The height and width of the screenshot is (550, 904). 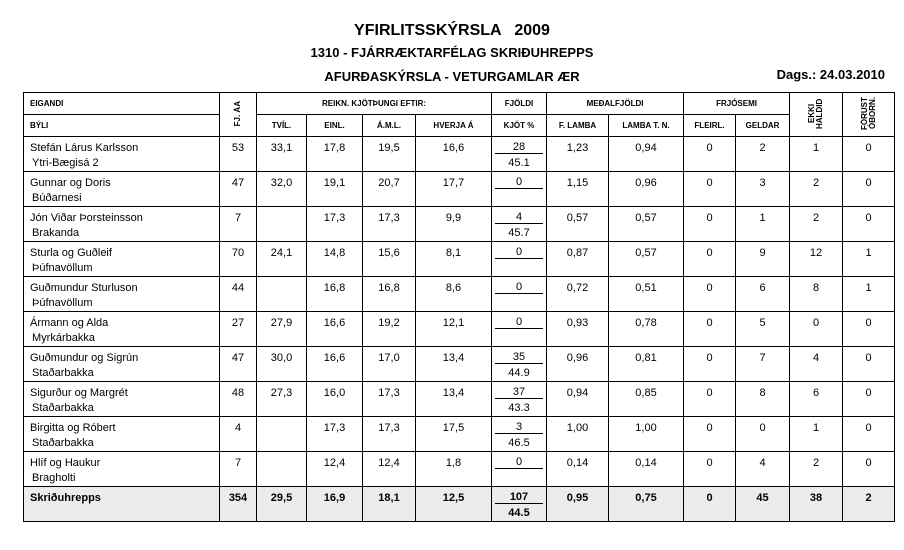 What do you see at coordinates (65, 463) in the screenshot?
I see `owner-name: Hlíf og Haukur` at bounding box center [65, 463].